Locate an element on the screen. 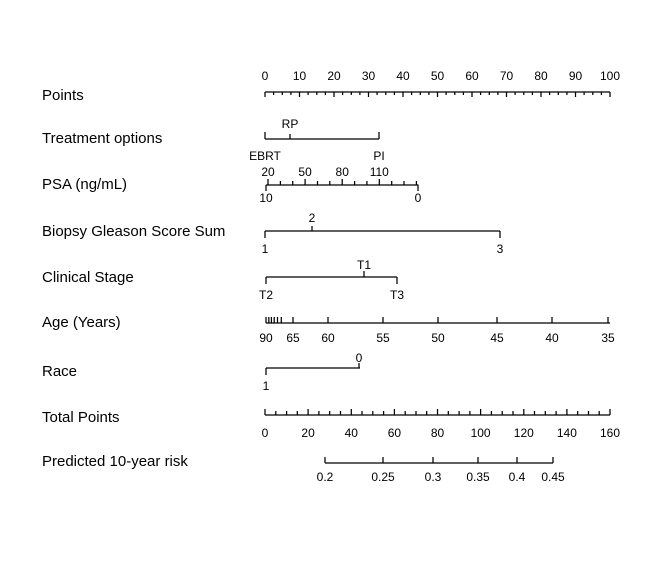 This screenshot has width=672, height=576. tick-label-points: 60 is located at coordinates (472, 76).